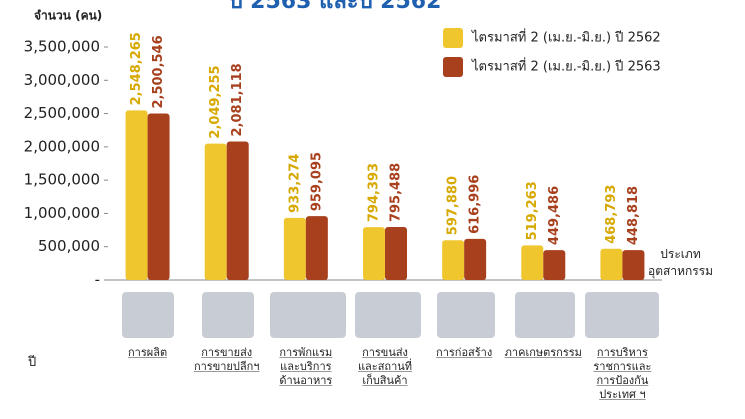 This screenshot has height=419, width=745. I want to click on y-tick-label: 3,500,000, so click(62, 47).